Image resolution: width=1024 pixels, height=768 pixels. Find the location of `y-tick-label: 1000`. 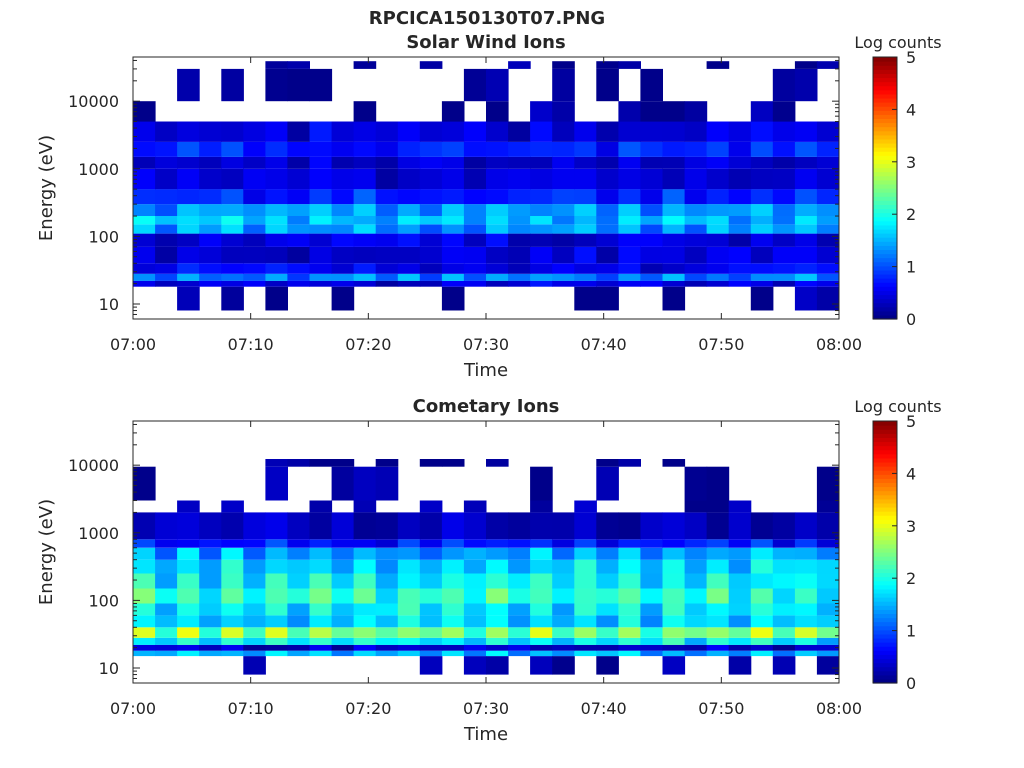

y-tick-label: 1000 is located at coordinates (98, 533).